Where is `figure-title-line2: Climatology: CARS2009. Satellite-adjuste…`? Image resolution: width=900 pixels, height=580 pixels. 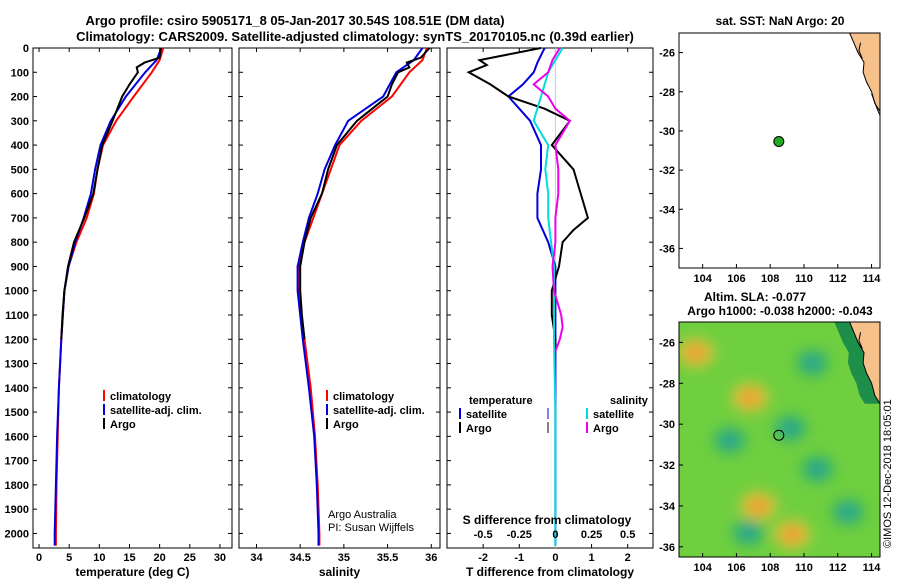
figure-title-line2: Climatology: CARS2009. Satellite-adjuste… is located at coordinates (355, 36).